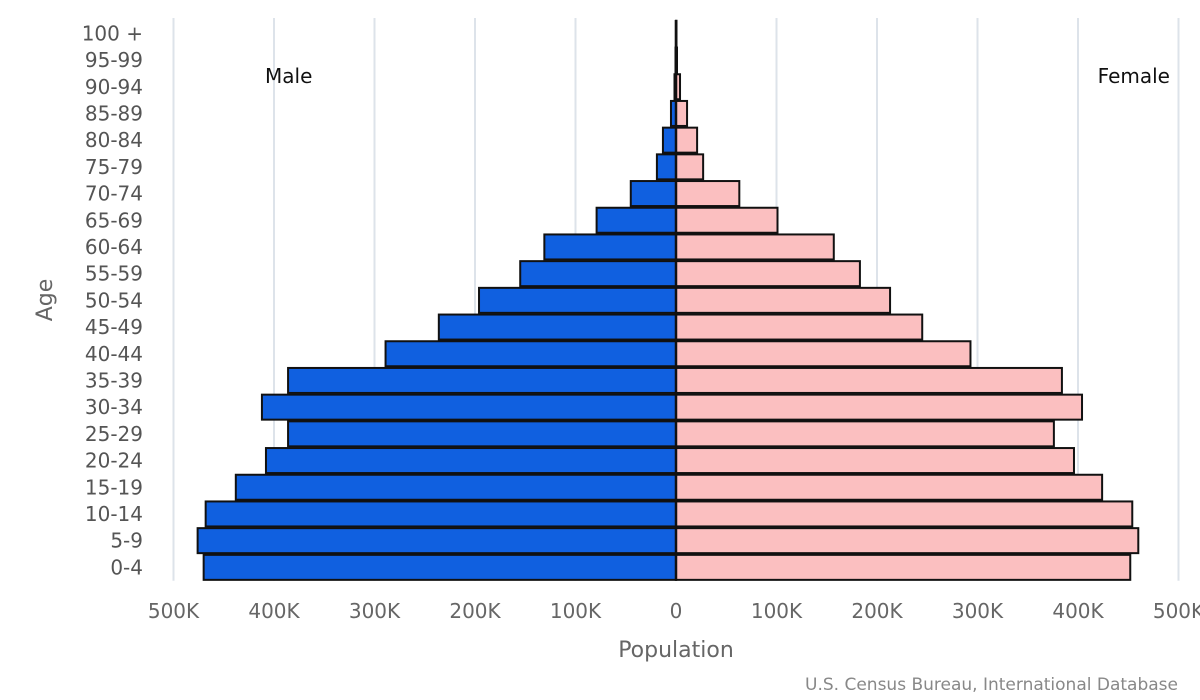 Image resolution: width=1200 pixels, height=700 pixels. What do you see at coordinates (114, 60) in the screenshot?
I see `age-group-label: 95-99` at bounding box center [114, 60].